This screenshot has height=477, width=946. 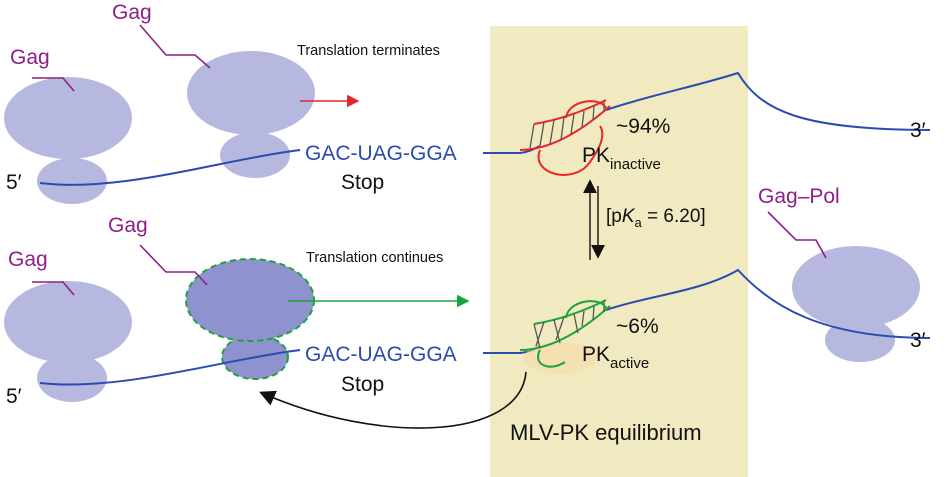 What do you see at coordinates (30, 57) in the screenshot?
I see `top-gag-label-left: Gag` at bounding box center [30, 57].